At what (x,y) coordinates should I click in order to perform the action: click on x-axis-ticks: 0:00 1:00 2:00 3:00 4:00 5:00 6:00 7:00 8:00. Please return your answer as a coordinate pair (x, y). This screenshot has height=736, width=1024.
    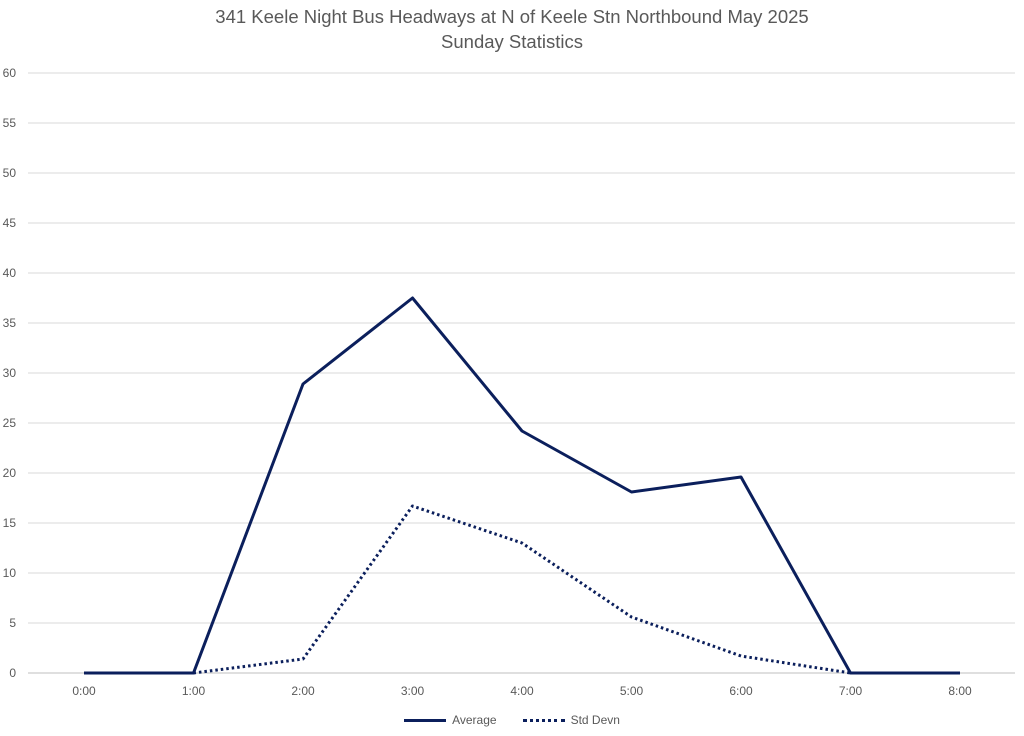
    Looking at the image, I should click on (522, 691).